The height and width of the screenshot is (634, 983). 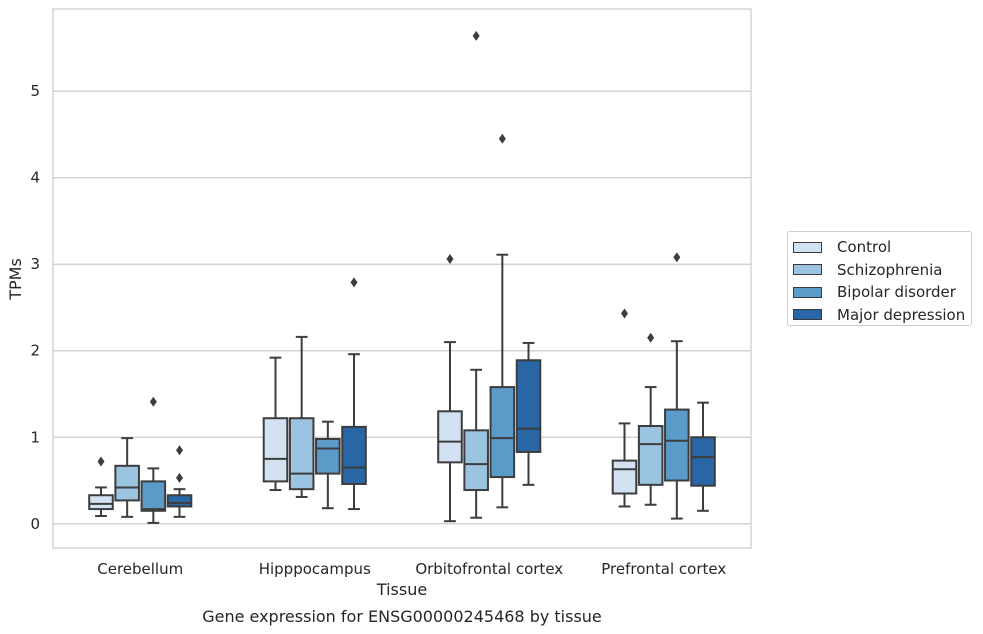 I want to click on legend-label-major-depression: Major depression, so click(x=901, y=314).